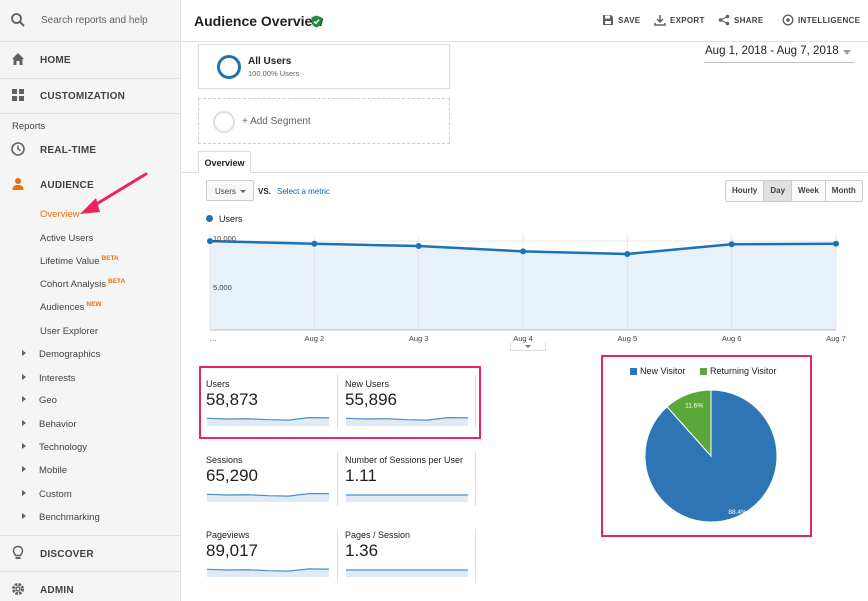 Image resolution: width=868 pixels, height=601 pixels. Describe the element at coordinates (47, 494) in the screenshot. I see `tree-item-custom: Custom` at that location.